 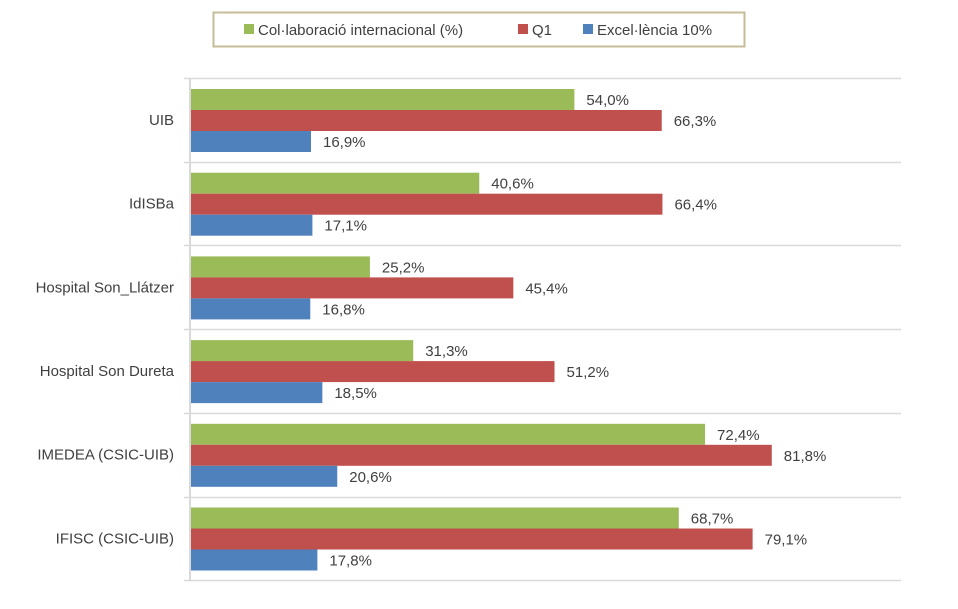 What do you see at coordinates (152, 204) in the screenshot?
I see `category-label: IdISBa` at bounding box center [152, 204].